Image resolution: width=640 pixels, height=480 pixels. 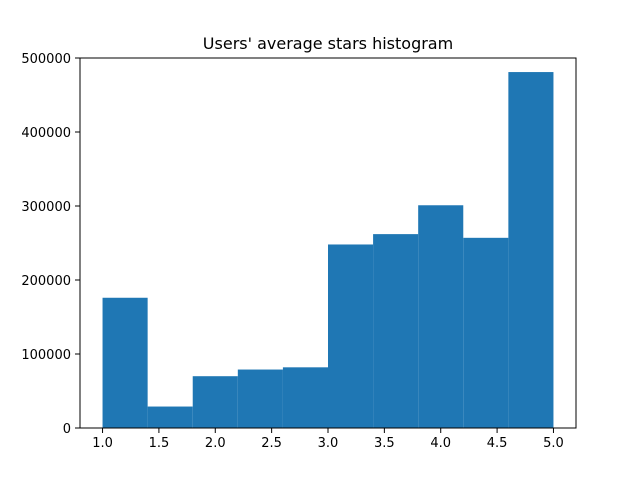 What do you see at coordinates (46, 207) in the screenshot?
I see `y-tick-label: 300000` at bounding box center [46, 207].